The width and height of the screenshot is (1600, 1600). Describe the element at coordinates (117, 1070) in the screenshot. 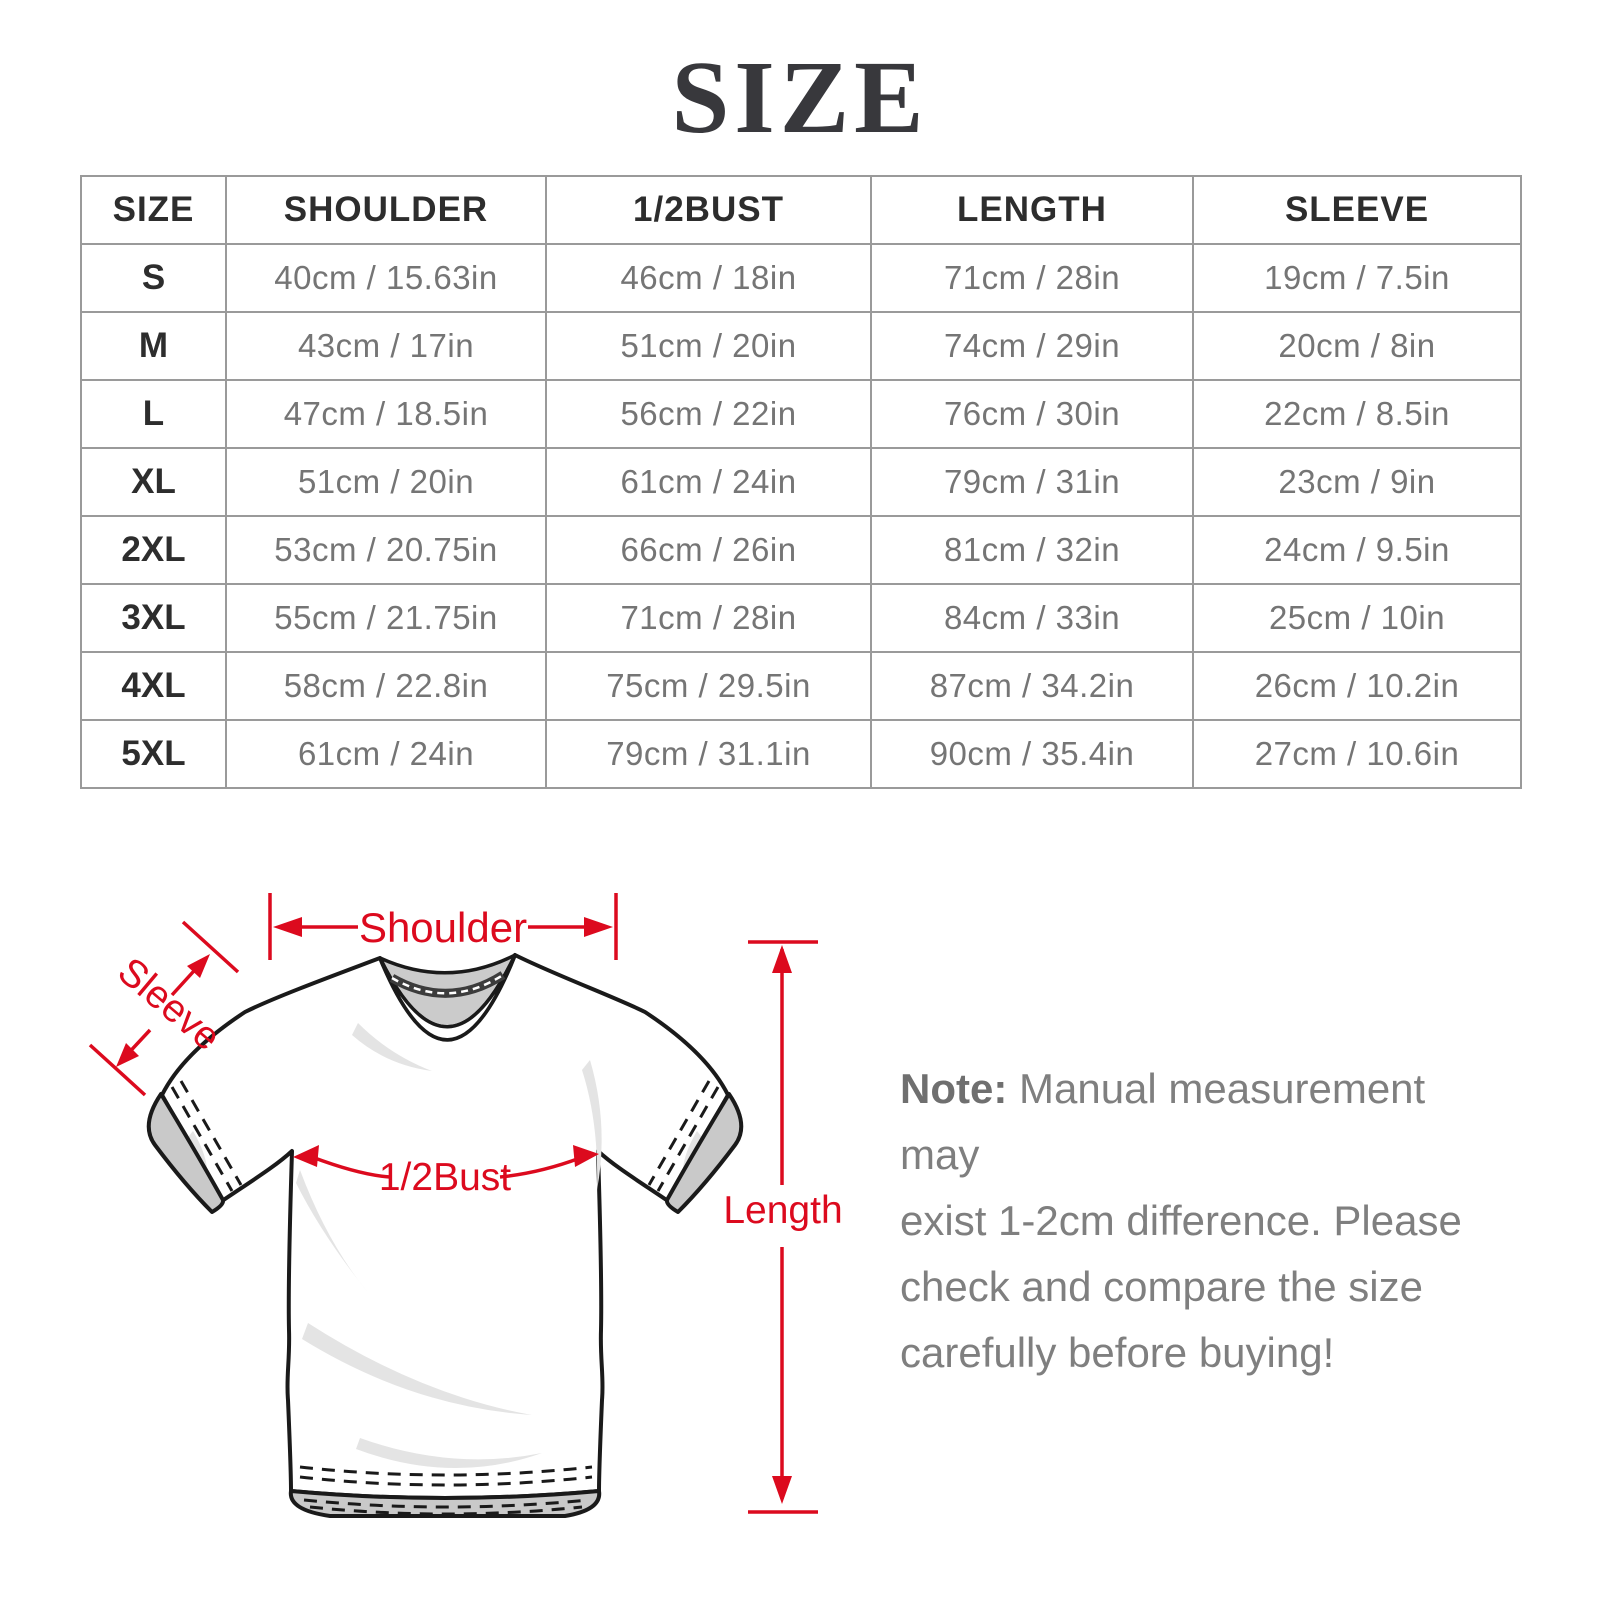

I see `sleeve-tick-bottom` at that location.